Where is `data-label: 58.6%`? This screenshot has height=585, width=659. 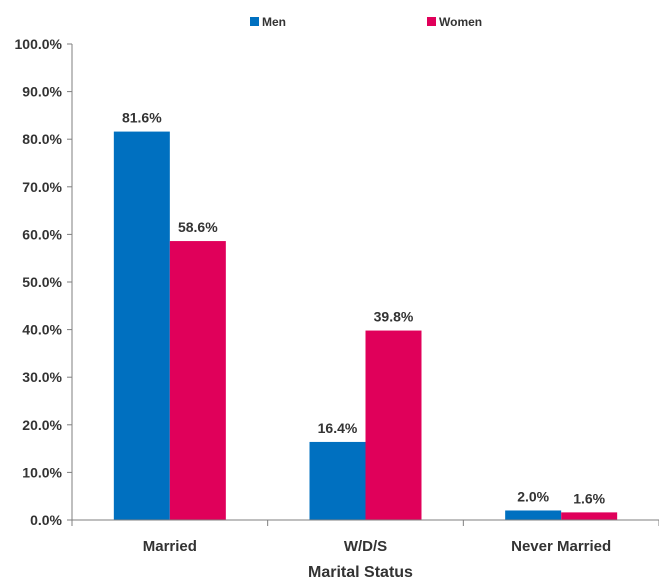 data-label: 58.6% is located at coordinates (198, 227).